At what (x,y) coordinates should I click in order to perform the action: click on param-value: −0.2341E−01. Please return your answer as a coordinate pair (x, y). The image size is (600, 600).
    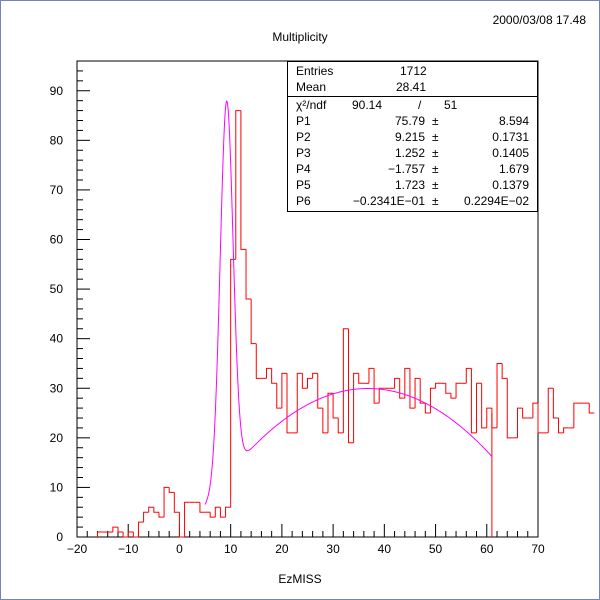
    Looking at the image, I should click on (388, 201).